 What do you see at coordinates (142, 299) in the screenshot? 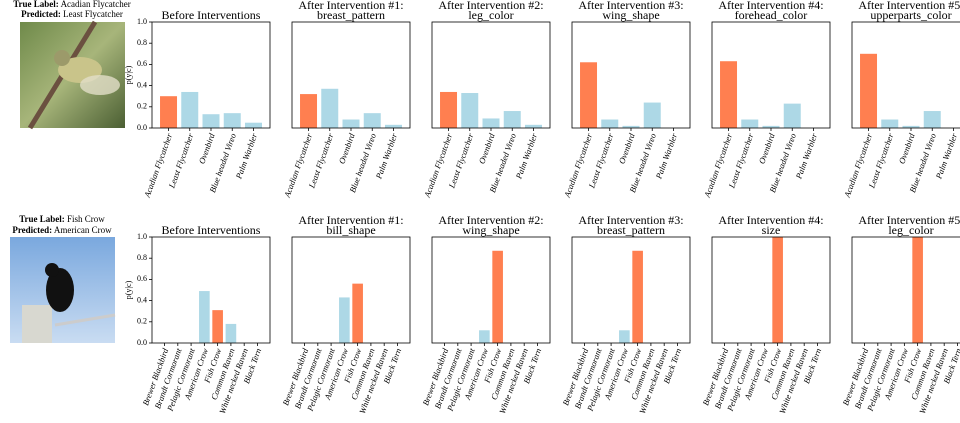
I see `y-tick-label: 0.4` at bounding box center [142, 299].